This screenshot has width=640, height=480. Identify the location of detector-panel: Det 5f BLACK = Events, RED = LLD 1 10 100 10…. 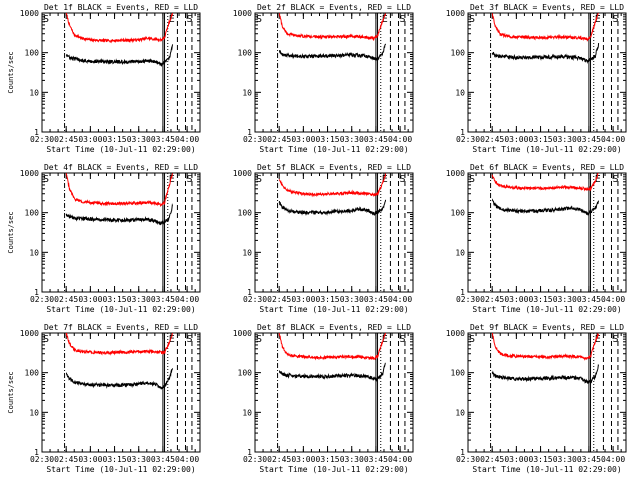
(323, 238).